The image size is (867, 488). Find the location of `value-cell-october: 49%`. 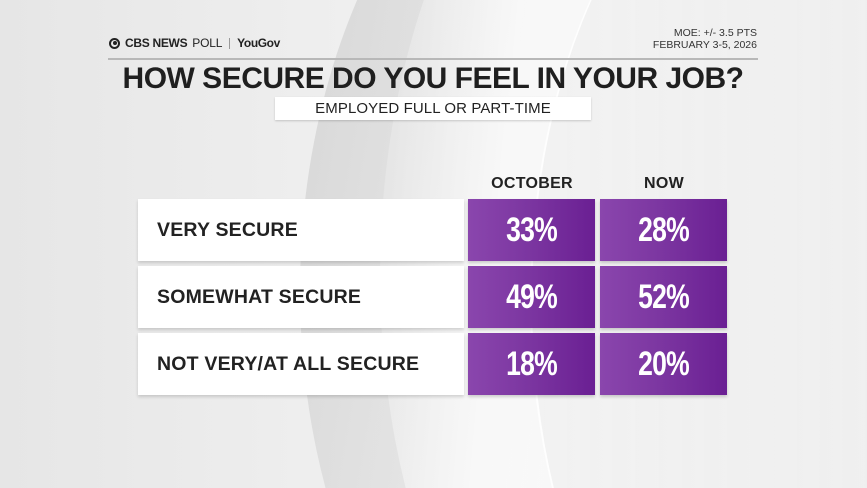

value-cell-october: 49% is located at coordinates (531, 297).